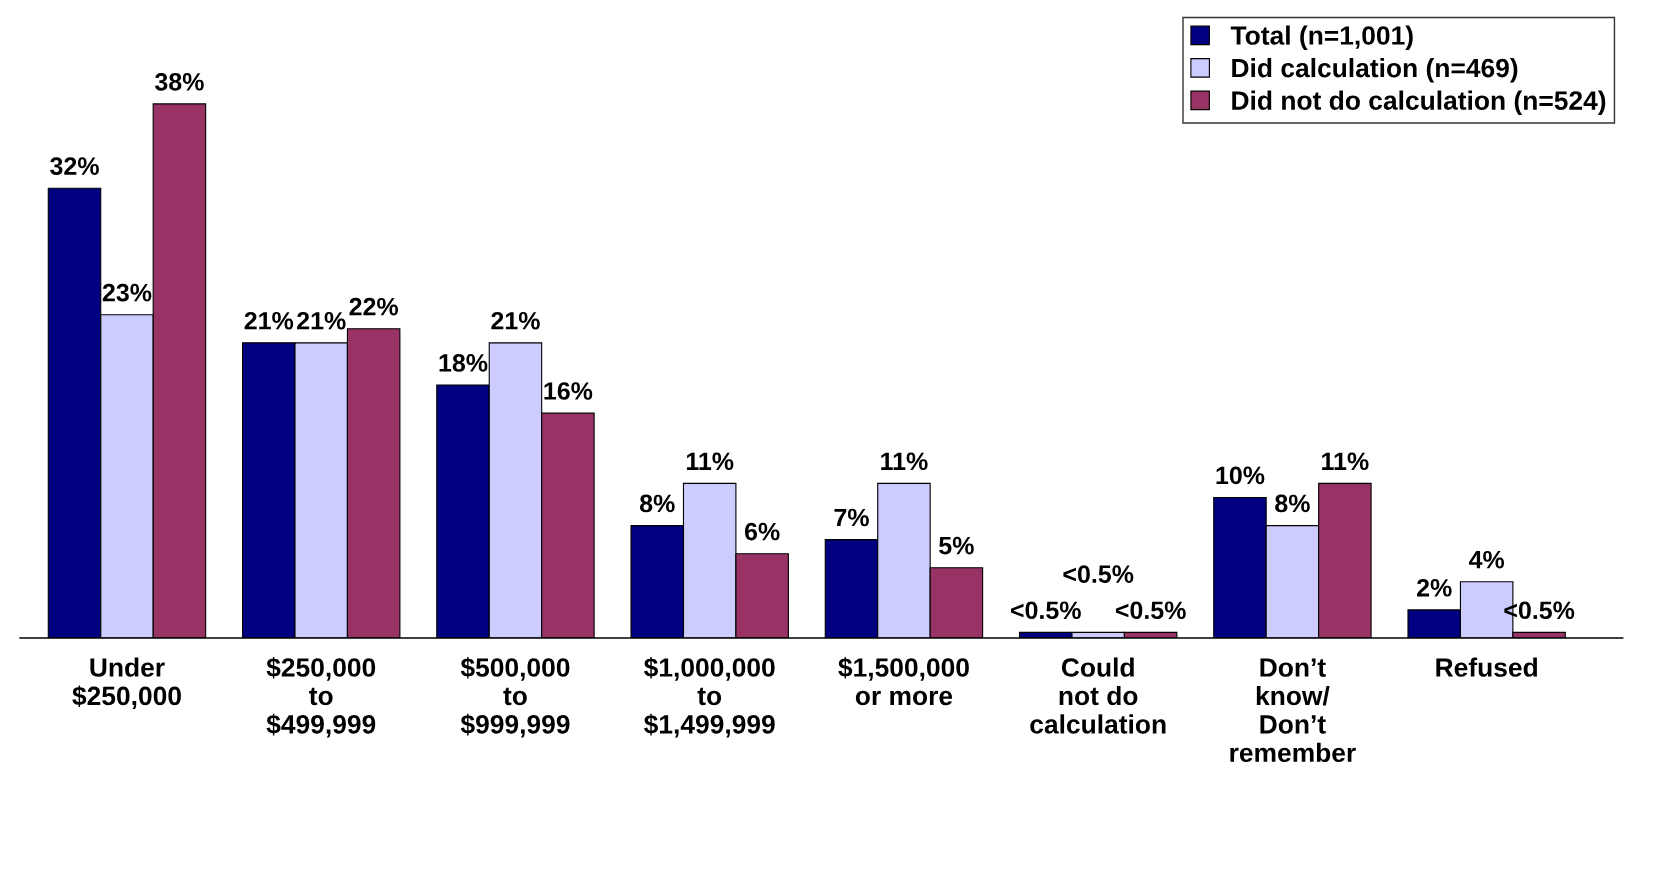 The width and height of the screenshot is (1678, 874). Describe the element at coordinates (709, 697) in the screenshot. I see `x-tick-label: $1,000,000 to $1,499,999` at that location.